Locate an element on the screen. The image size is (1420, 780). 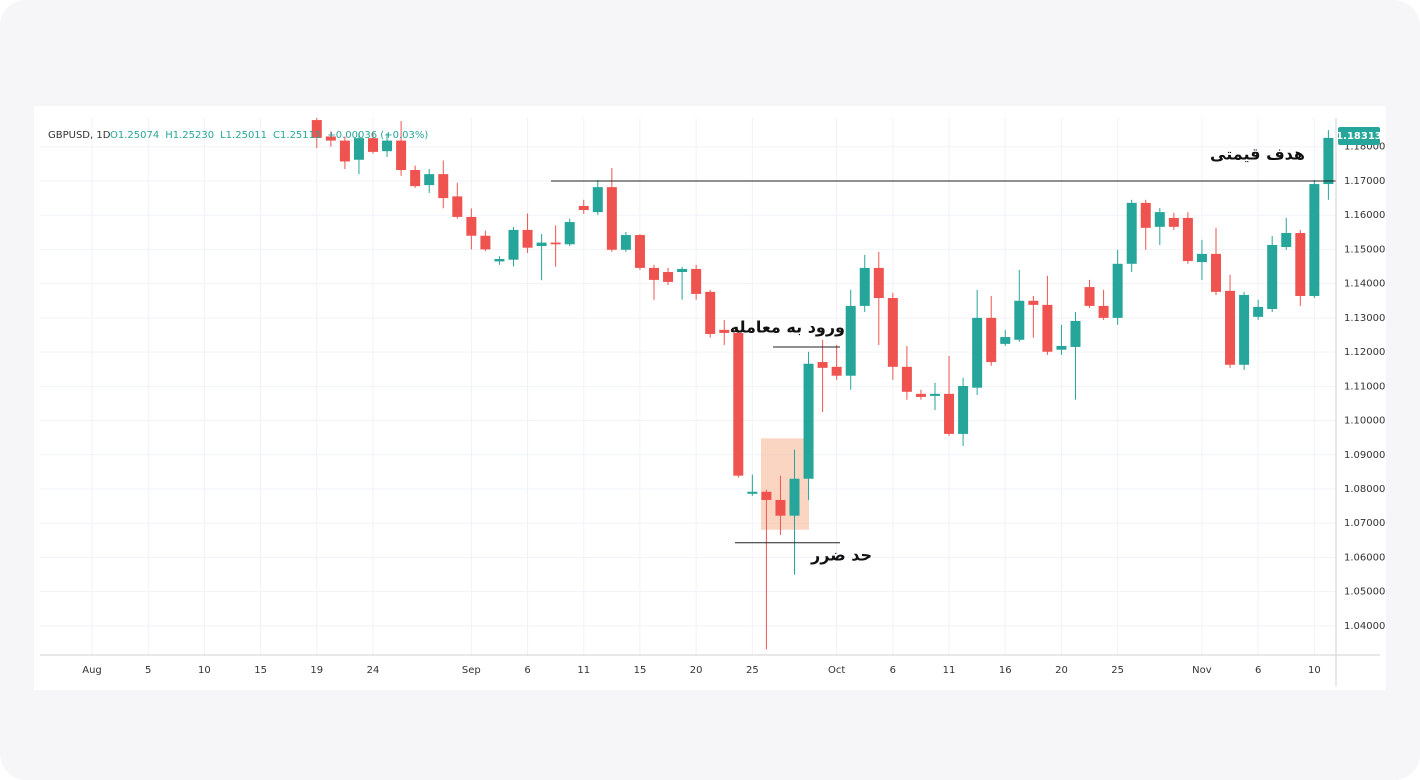
y-tick-label: 1.17000 is located at coordinates (1364, 181).